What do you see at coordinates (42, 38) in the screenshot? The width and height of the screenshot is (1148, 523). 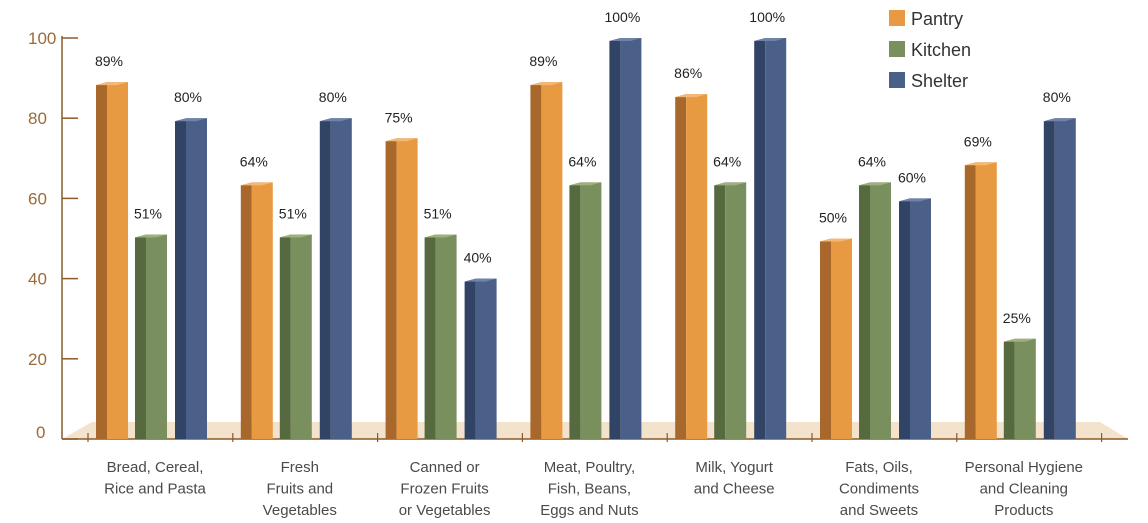 I see `y-tick-label: 100` at bounding box center [42, 38].